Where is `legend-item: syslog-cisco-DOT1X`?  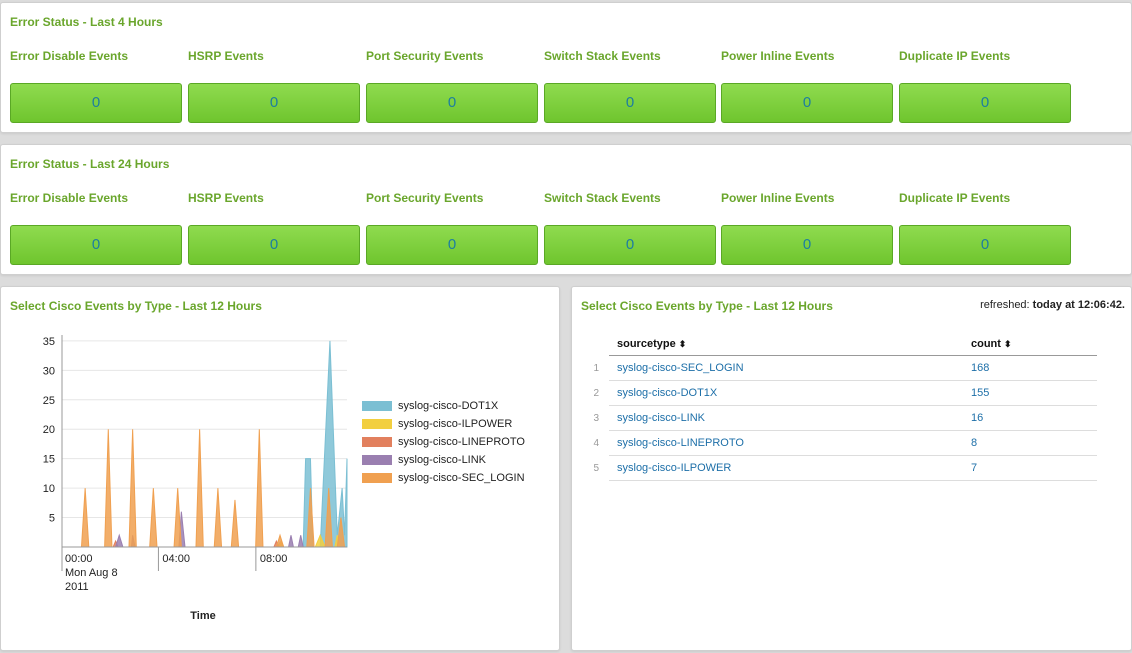
legend-item: syslog-cisco-DOT1X is located at coordinates (443, 406).